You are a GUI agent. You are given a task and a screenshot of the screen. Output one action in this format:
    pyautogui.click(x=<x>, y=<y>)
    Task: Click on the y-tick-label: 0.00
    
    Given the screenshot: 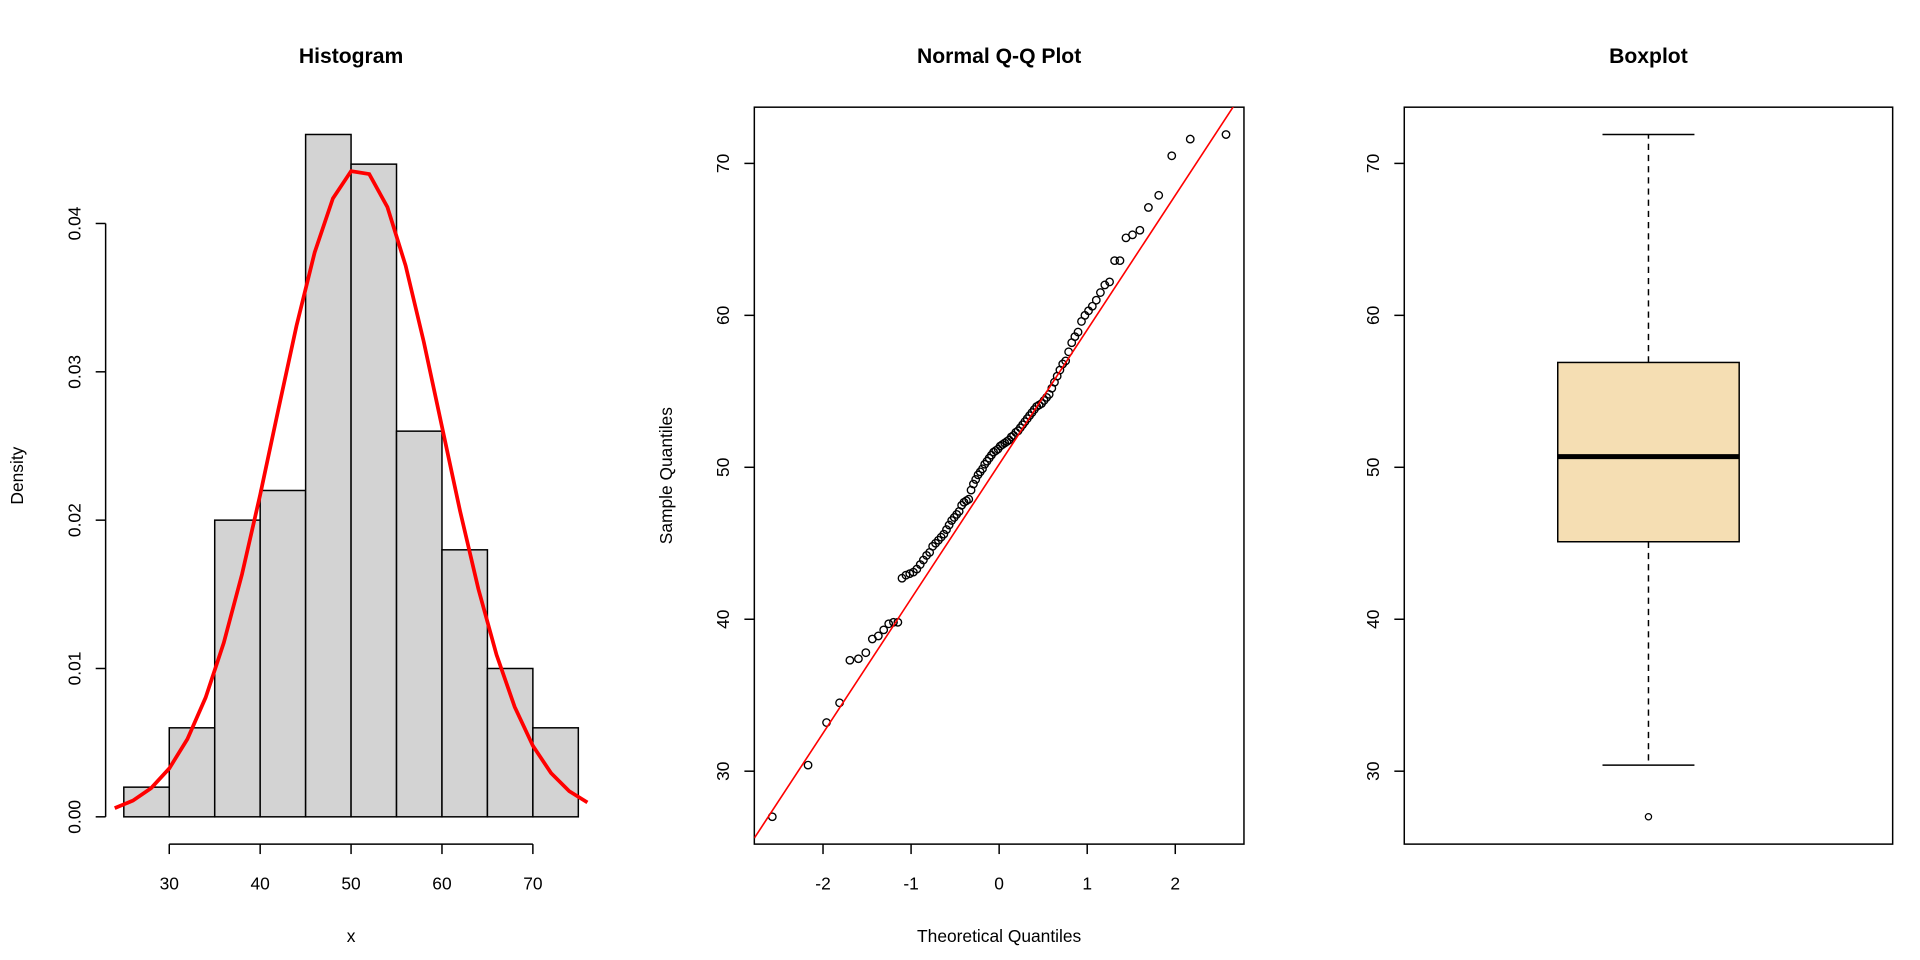 What is the action you would take?
    pyautogui.click(x=74, y=817)
    